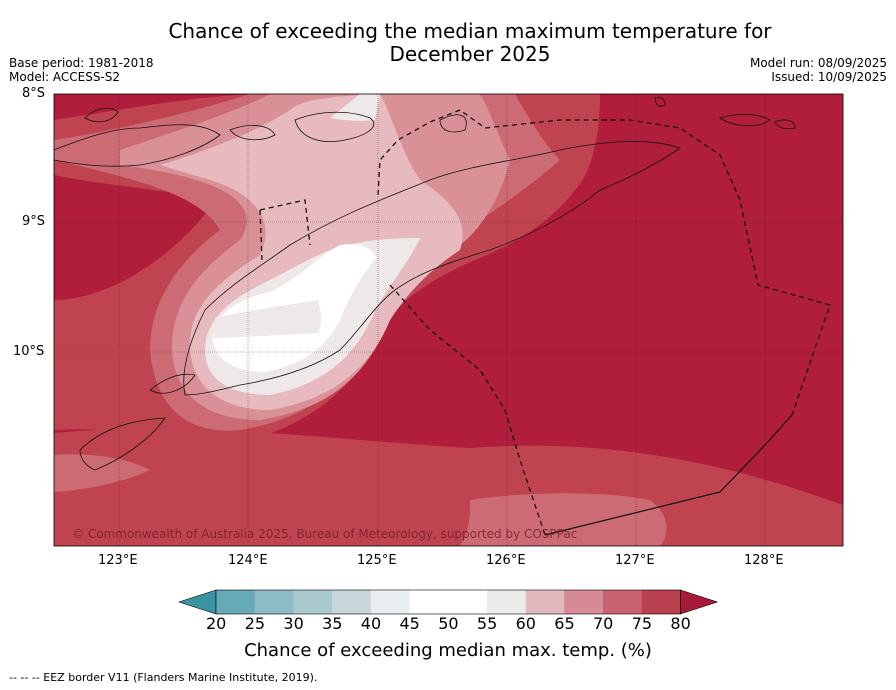 Image resolution: width=896 pixels, height=690 pixels. I want to click on colorbar-tick-label: 25, so click(255, 623).